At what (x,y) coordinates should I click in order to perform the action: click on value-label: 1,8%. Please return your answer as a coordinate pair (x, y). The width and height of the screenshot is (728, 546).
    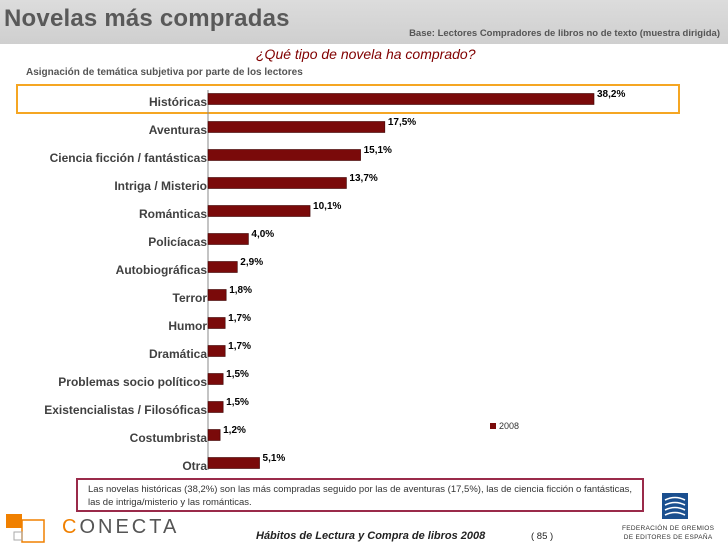
    Looking at the image, I should click on (240, 290).